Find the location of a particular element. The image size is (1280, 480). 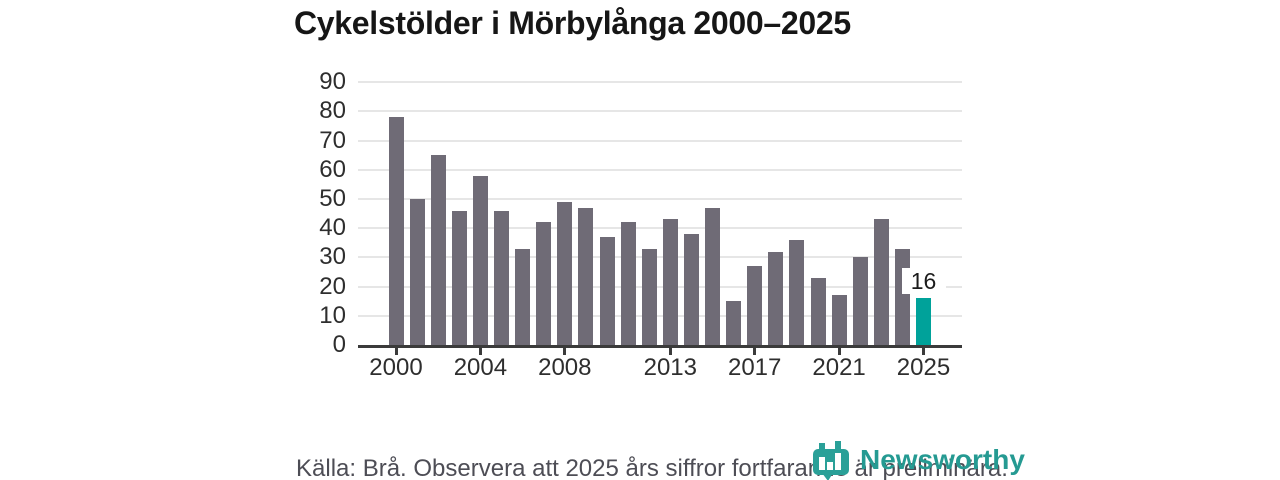

bar-2005 is located at coordinates (501, 277).